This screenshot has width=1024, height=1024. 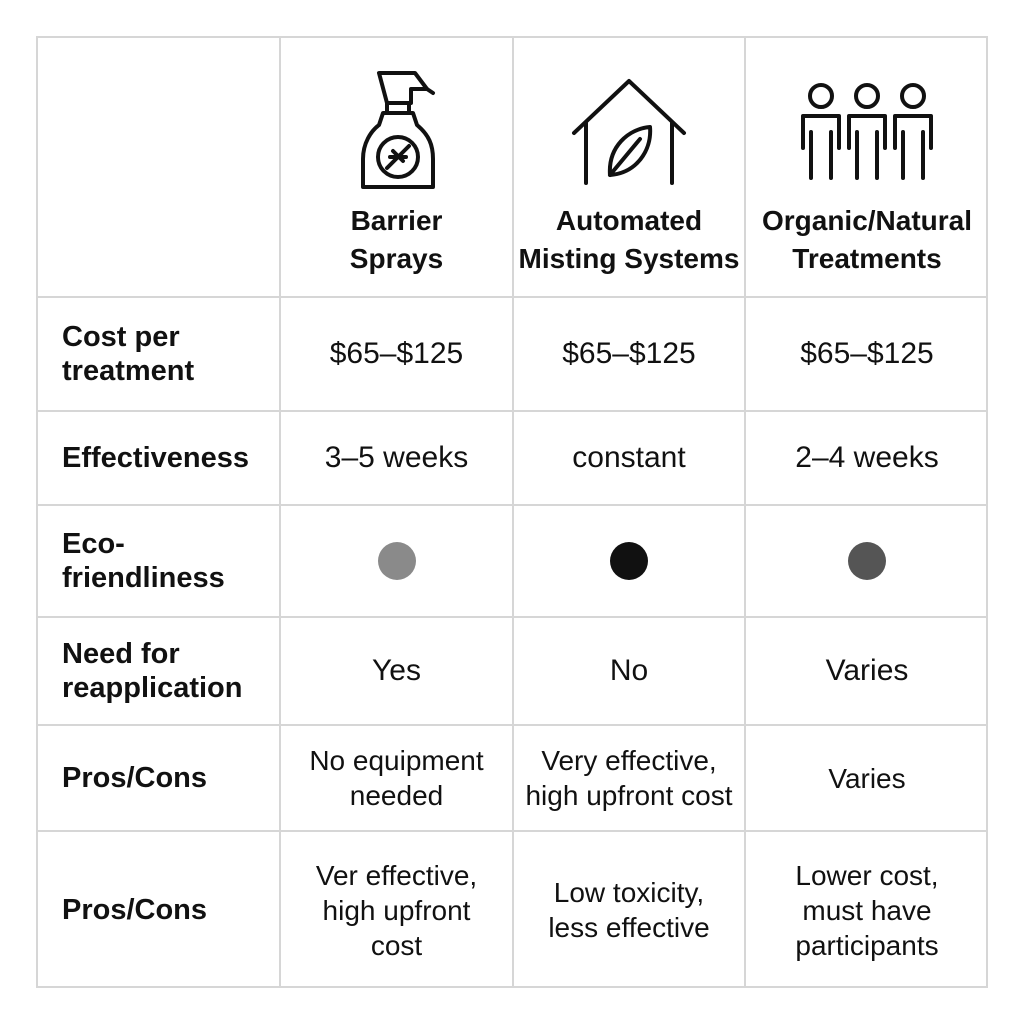 I want to click on pros-cons-2-organic: Lower cost, must have participants, so click(x=867, y=910).